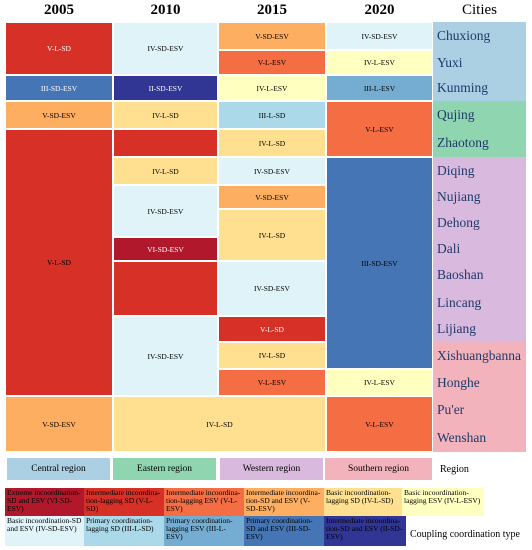 Image resolution: width=532 pixels, height=550 pixels. Describe the element at coordinates (165, 143) in the screenshot. I see `cell-2010-zhaotong` at that location.